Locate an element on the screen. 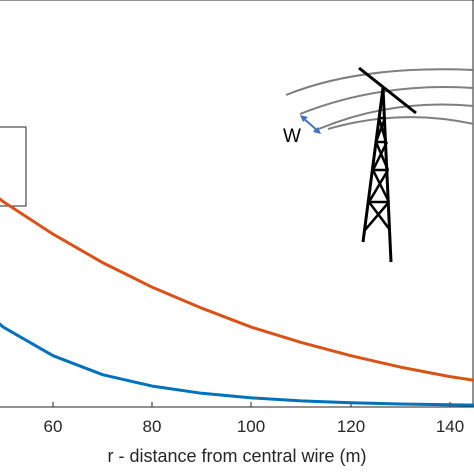 The image size is (474, 474). x-tick-label: 60 is located at coordinates (53, 426).